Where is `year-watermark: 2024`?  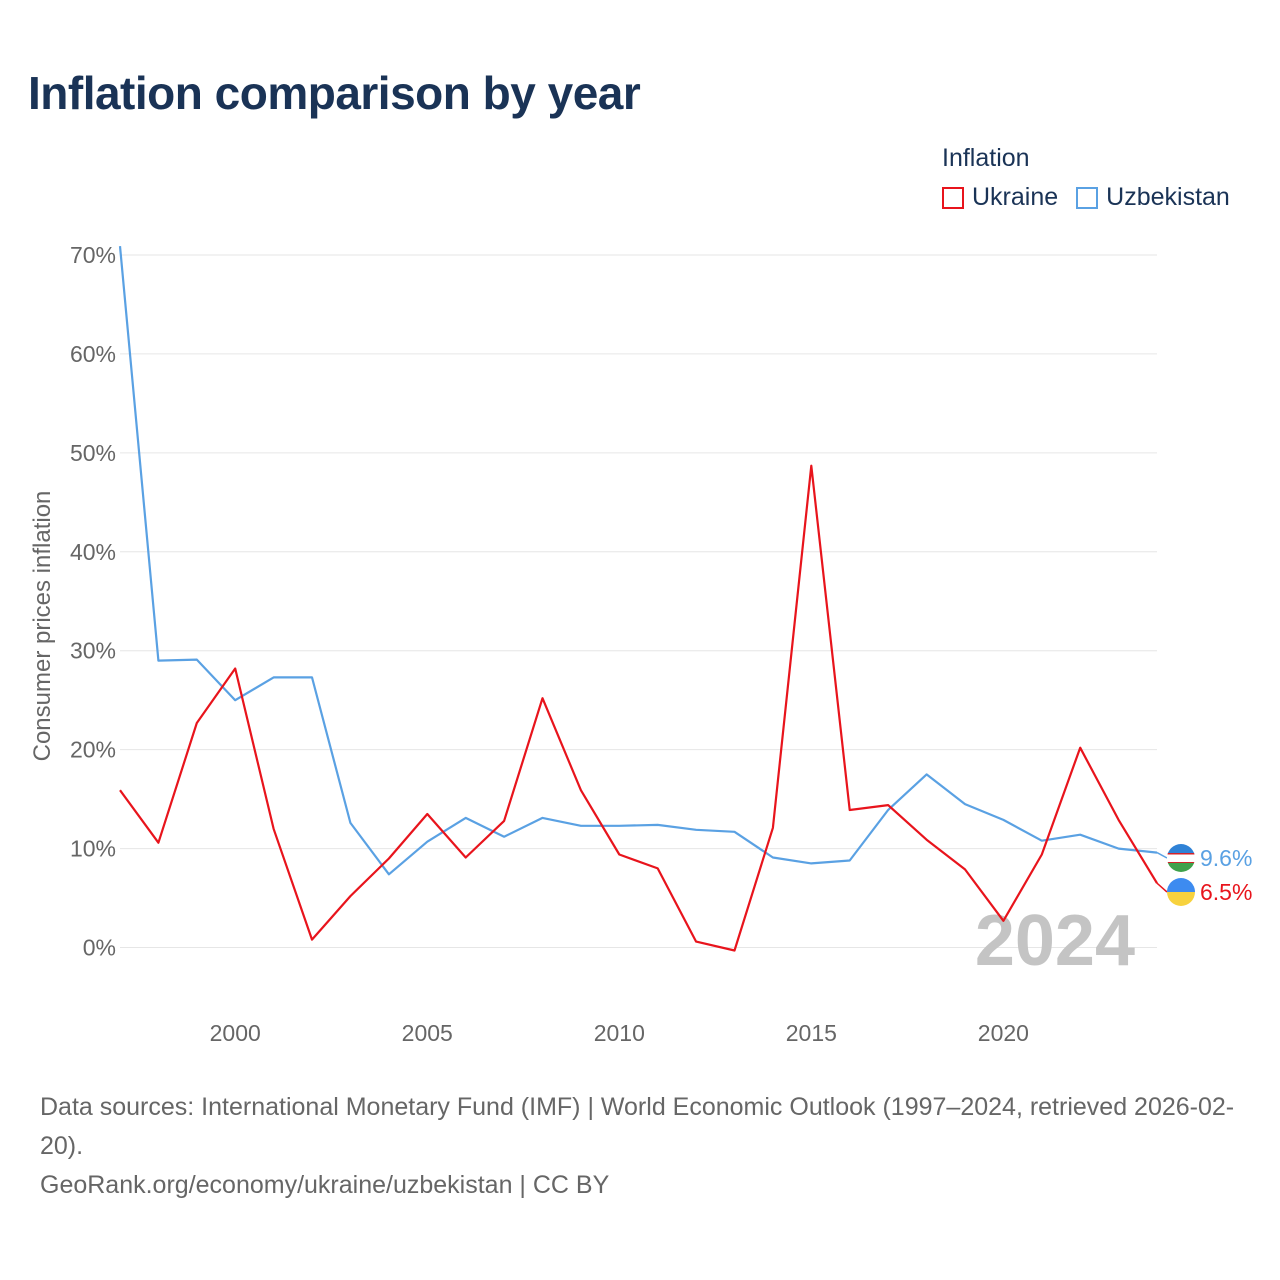 year-watermark: 2024 is located at coordinates (1055, 941).